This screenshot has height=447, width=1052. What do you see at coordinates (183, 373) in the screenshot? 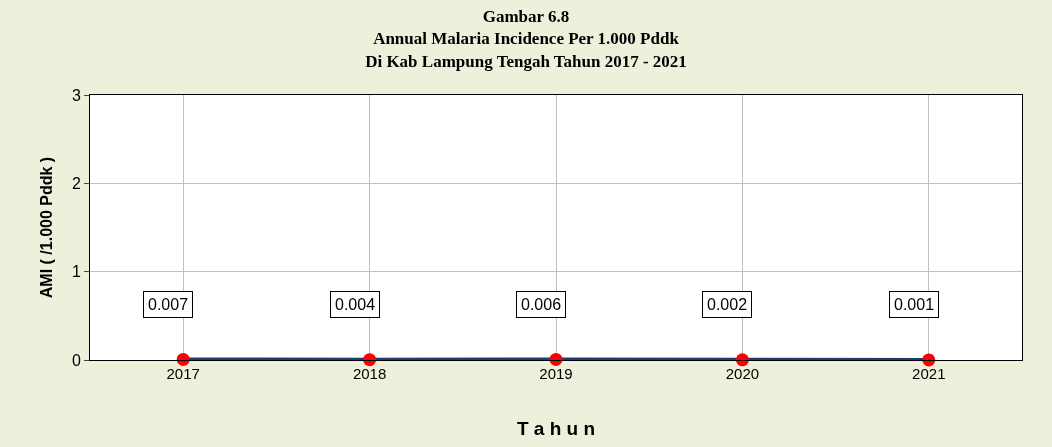
I see `x-tick-label: 2017` at bounding box center [183, 373].